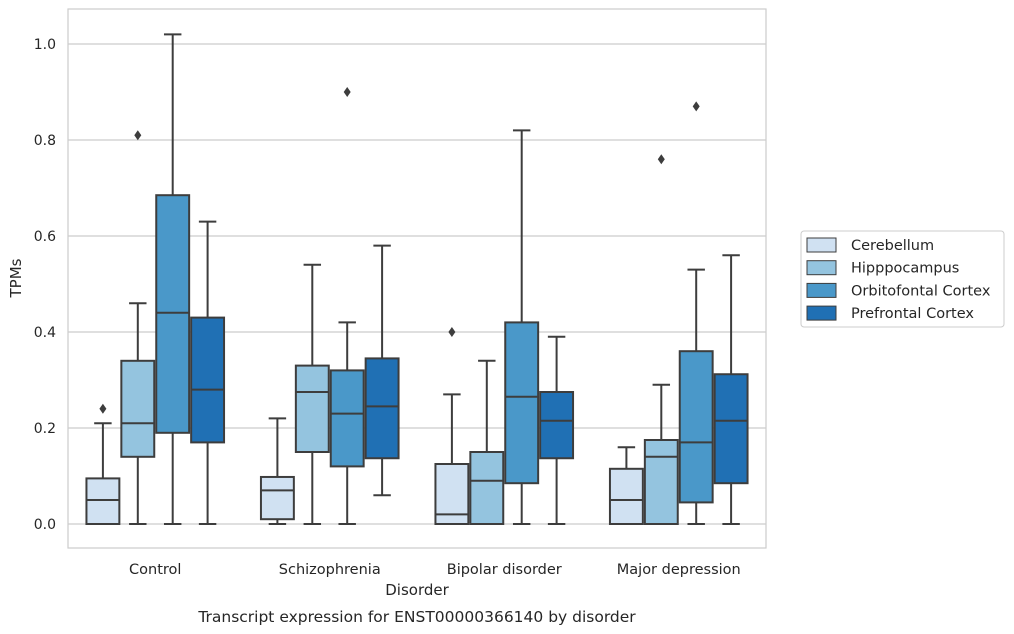  What do you see at coordinates (45, 285) in the screenshot?
I see `y-tick-labels: 0.0 0.2 0.4 0.6 0.8 1.0` at bounding box center [45, 285].